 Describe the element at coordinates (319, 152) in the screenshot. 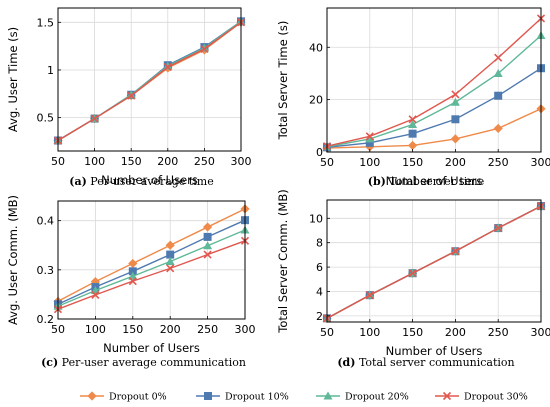

I see `y-tick-label: 0` at that location.